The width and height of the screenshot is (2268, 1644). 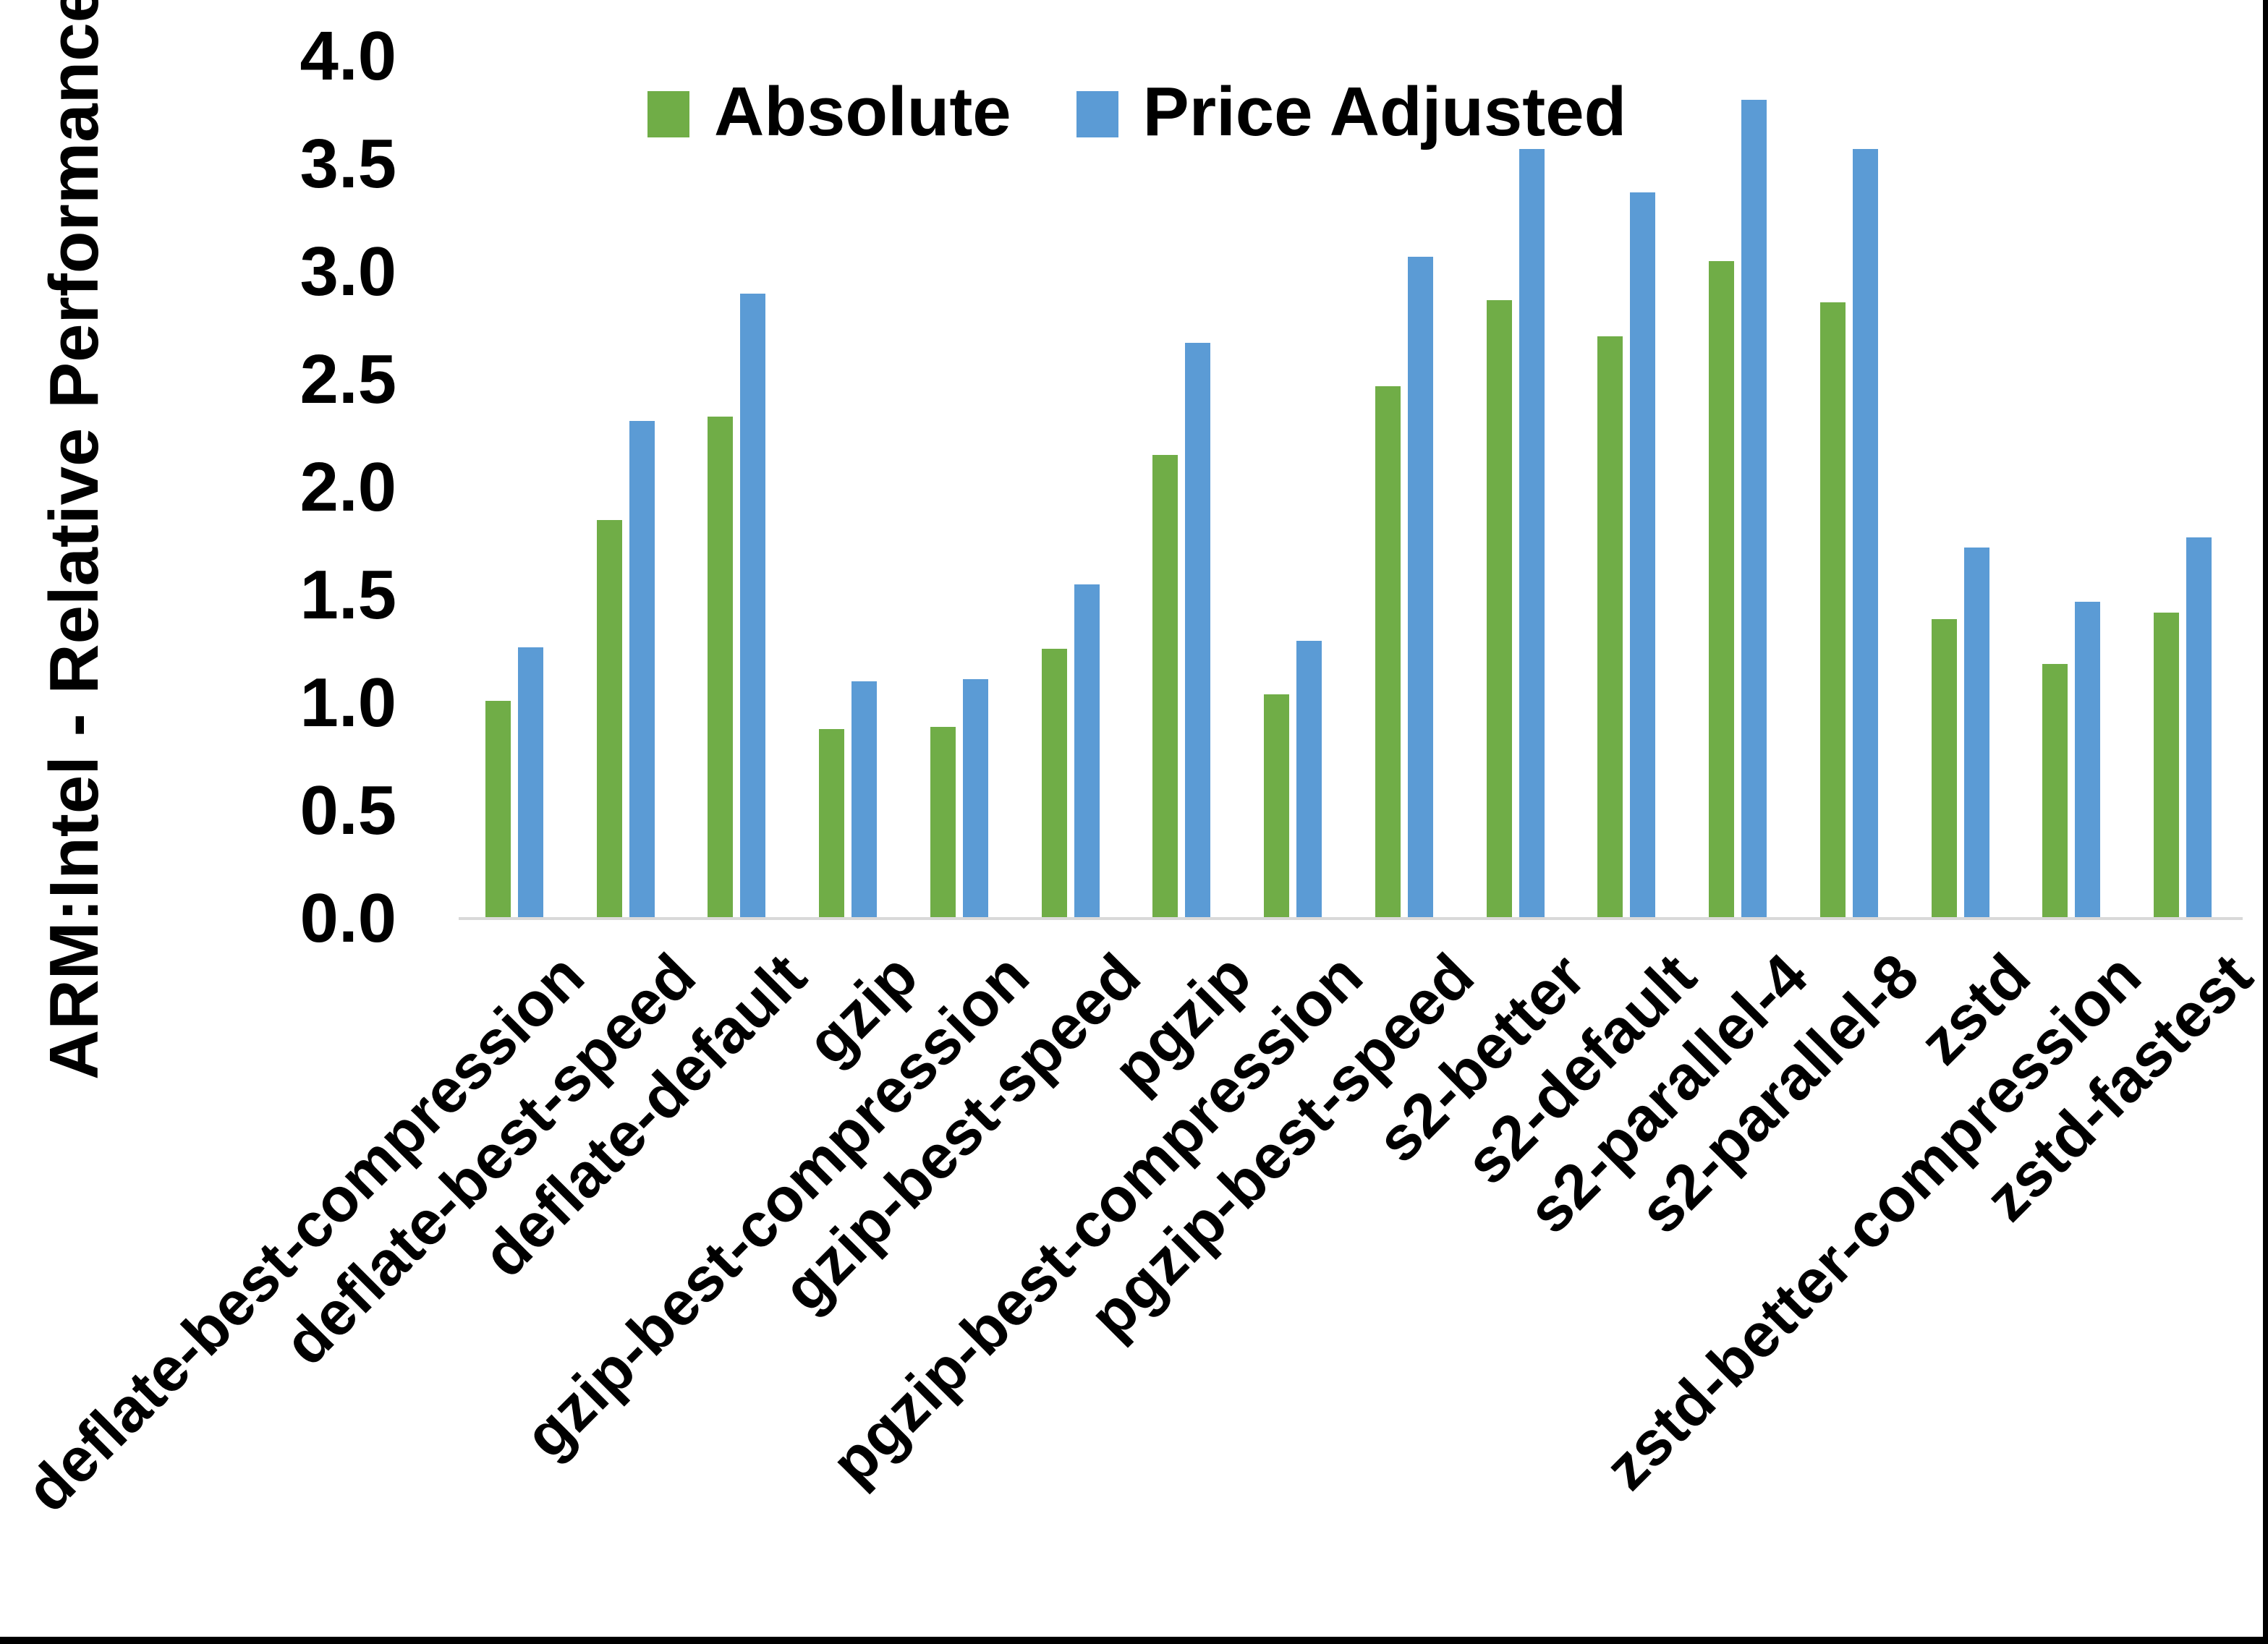 I want to click on bar-absolute-pgzip, so click(x=1165, y=687).